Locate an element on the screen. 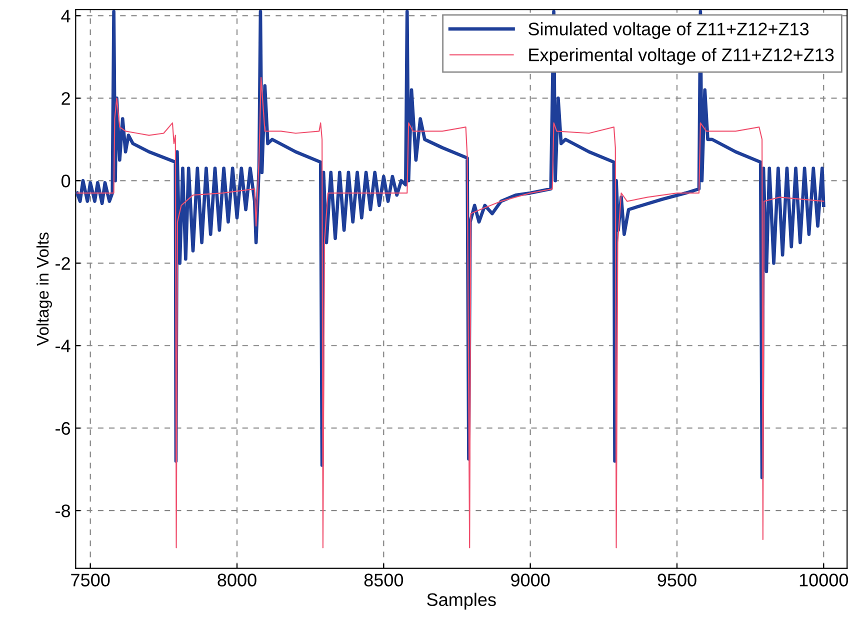  x-tick-label: 7500 is located at coordinates (90, 580).